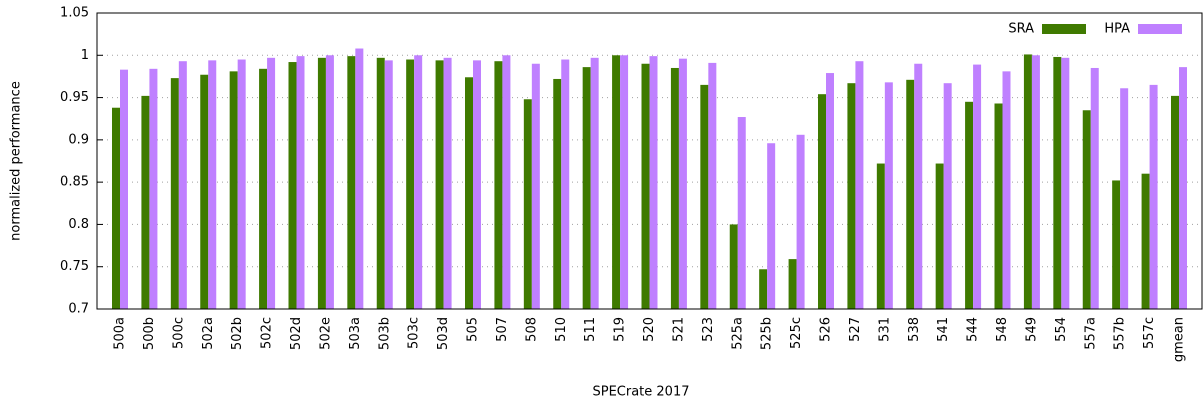  I want to click on y-tick-label: 0.75, so click(74, 266).